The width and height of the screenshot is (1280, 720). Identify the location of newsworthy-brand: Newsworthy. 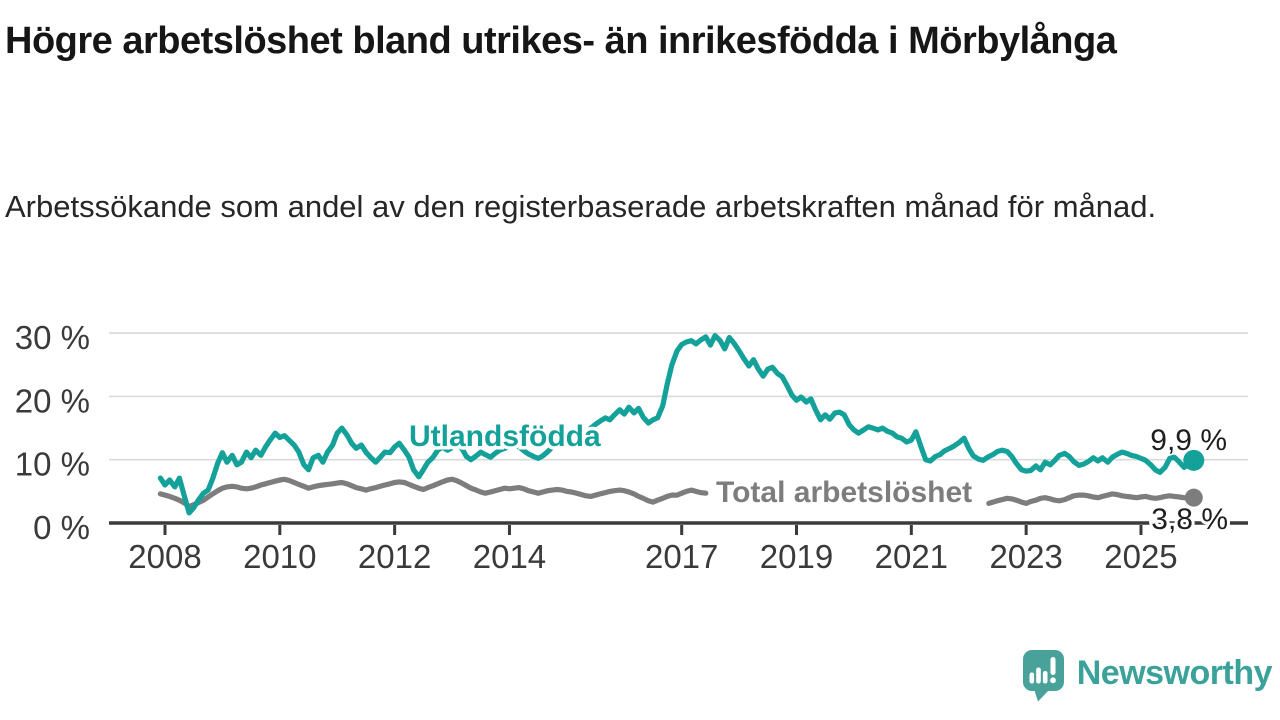
(1147, 677).